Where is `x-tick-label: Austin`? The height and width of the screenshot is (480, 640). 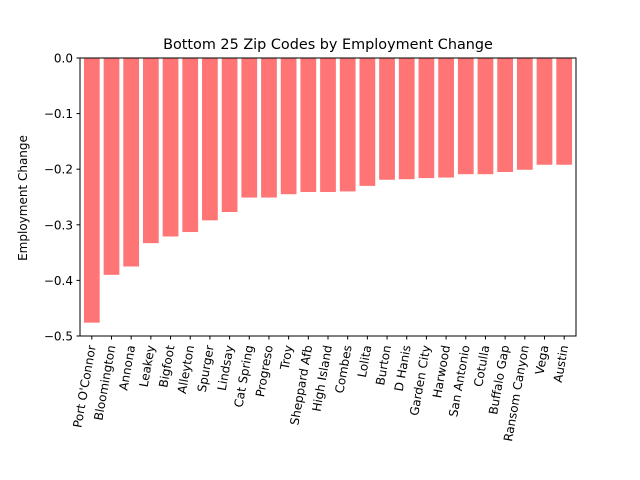
x-tick-label: Austin is located at coordinates (561, 364).